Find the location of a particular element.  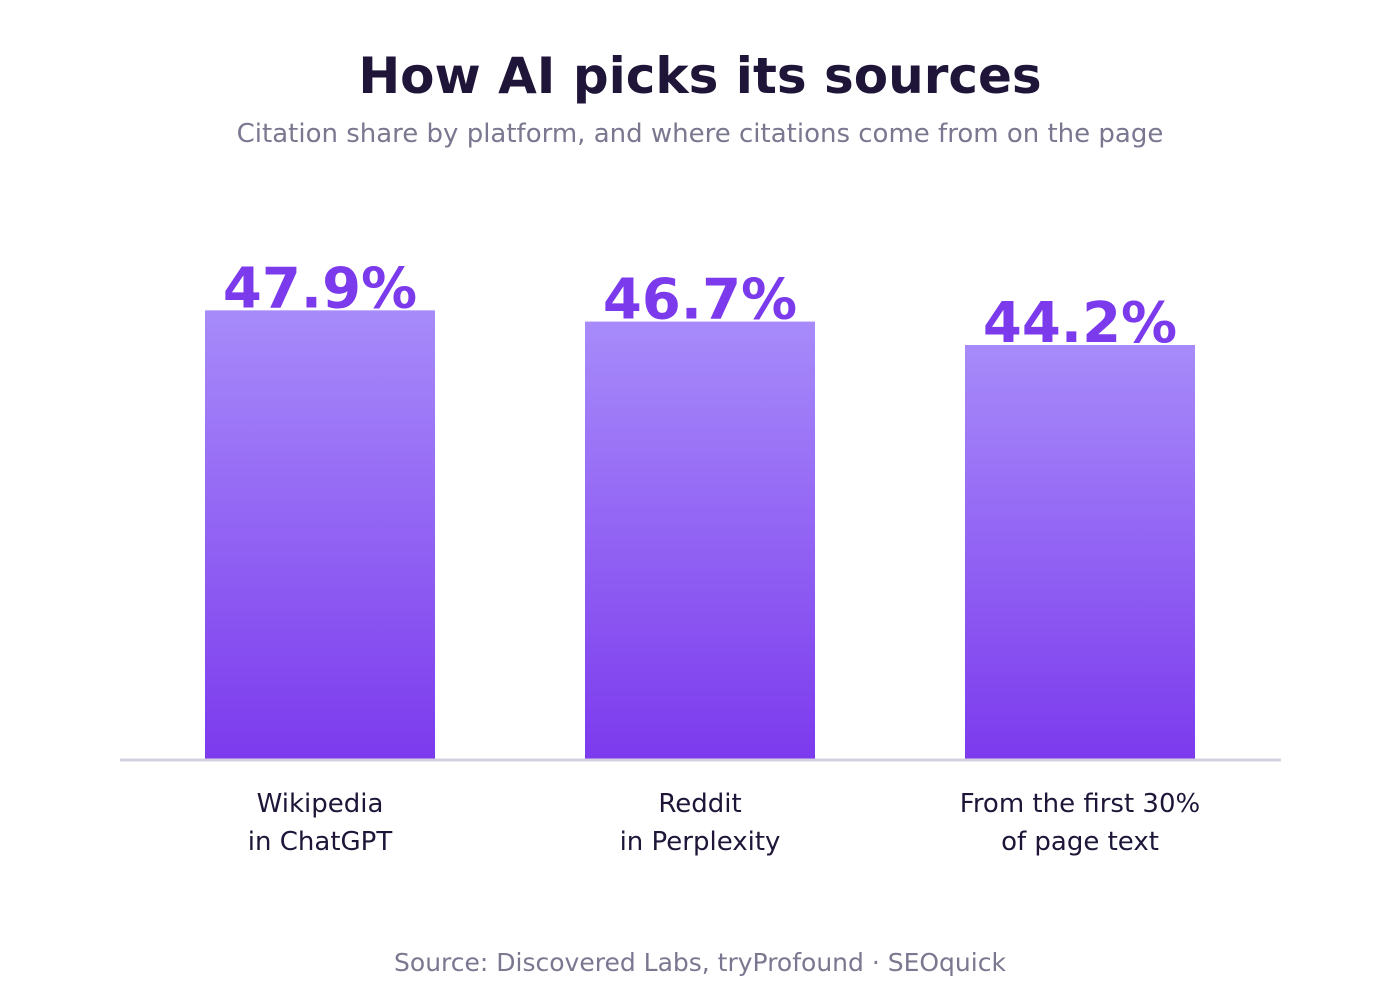

category-label-1-line-1: Wikipedia is located at coordinates (320, 804).